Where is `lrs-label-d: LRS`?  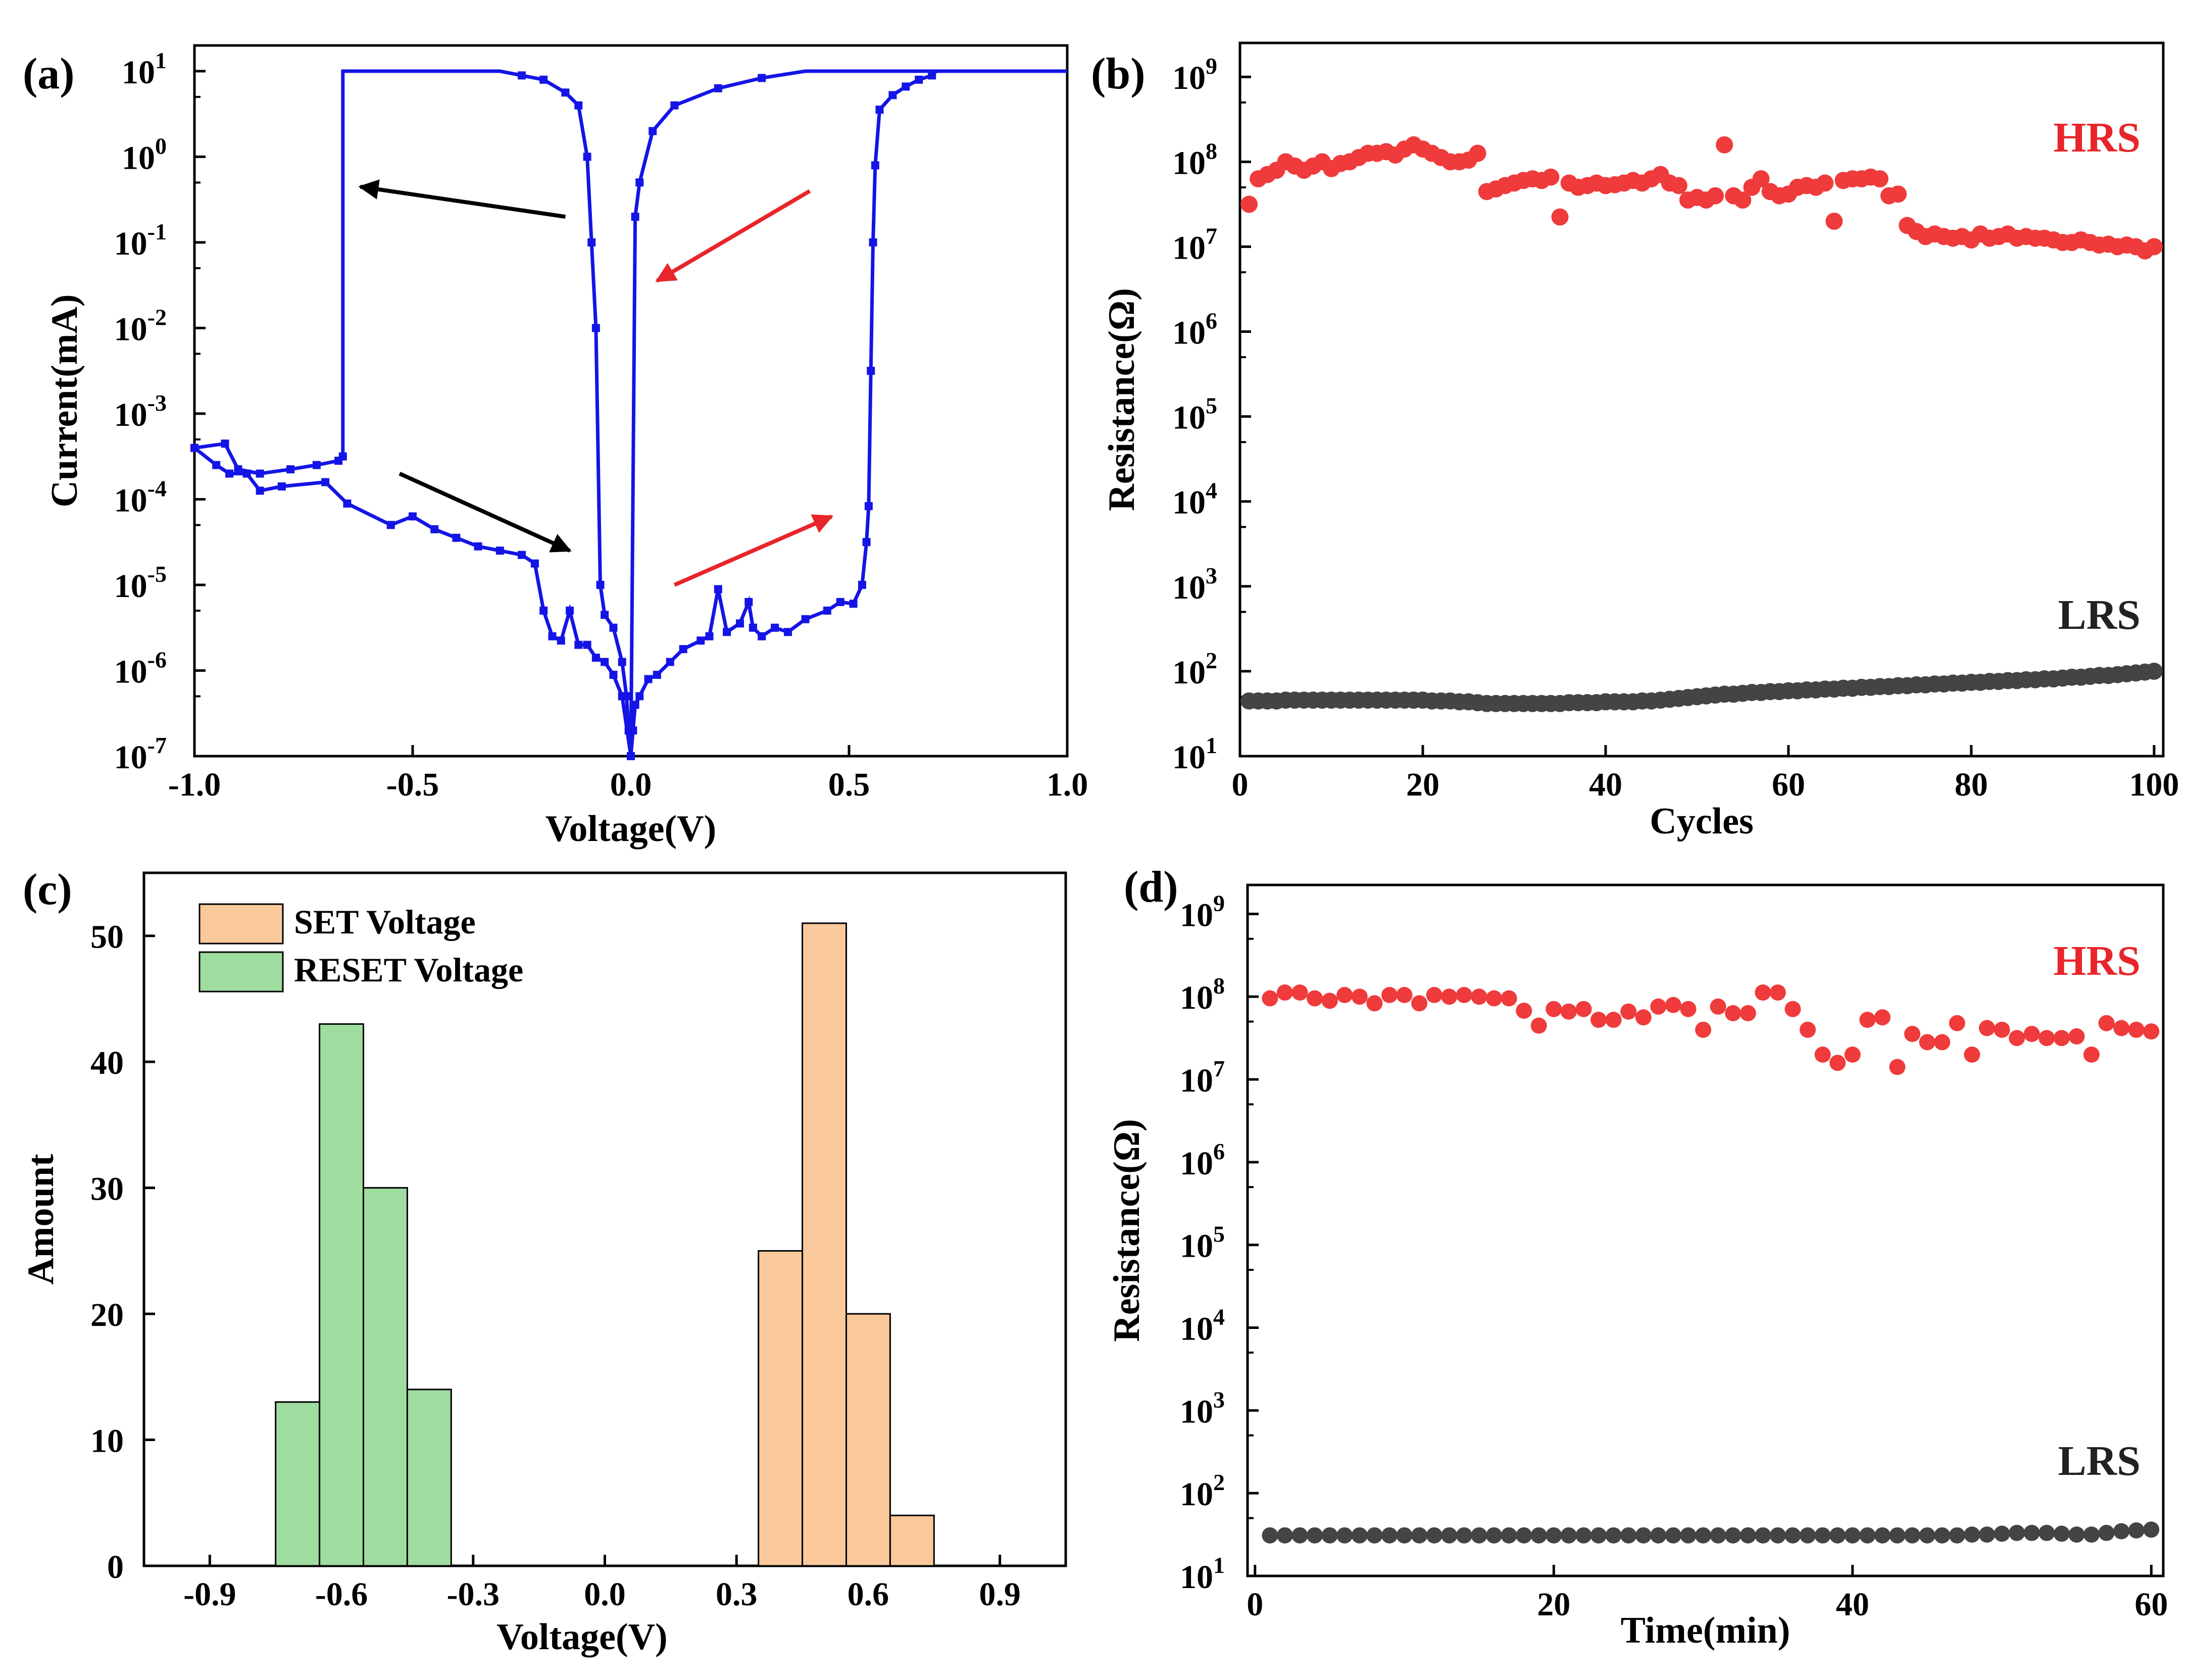
lrs-label-d: LRS is located at coordinates (2099, 1461).